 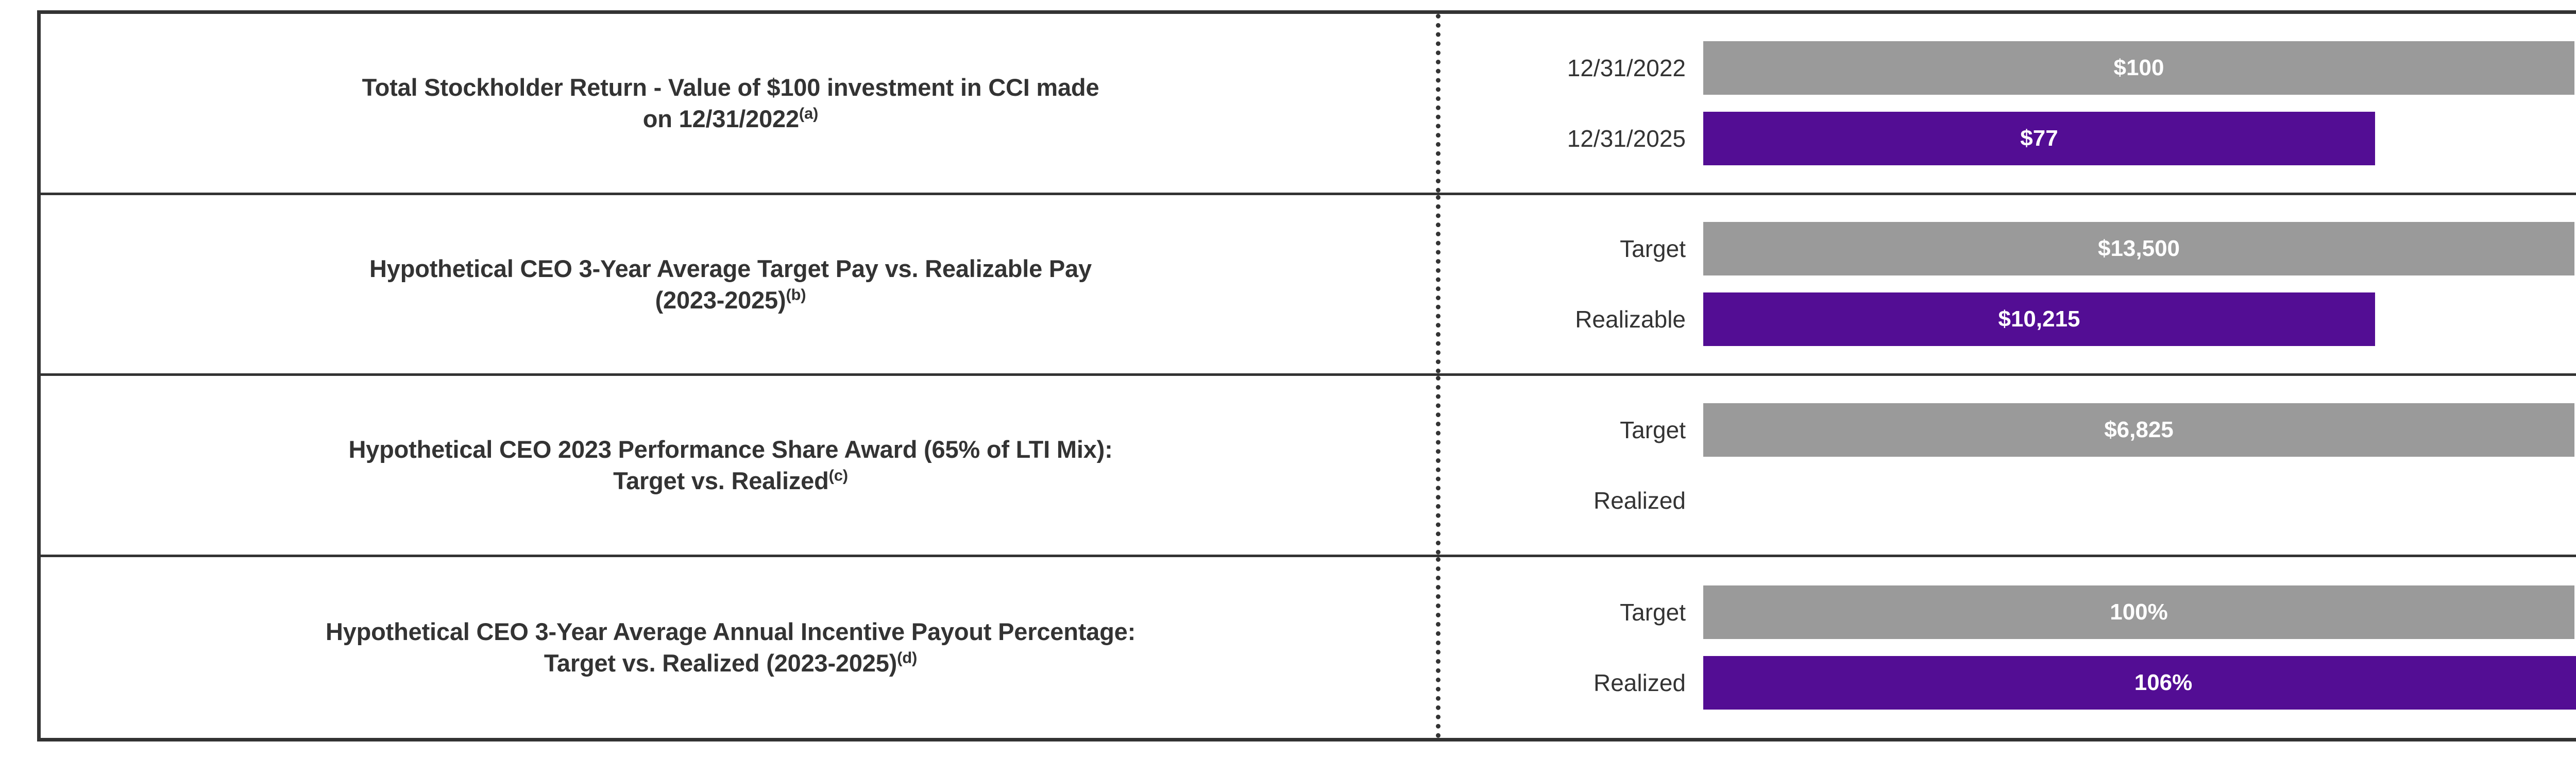 I want to click on actual-bar: 106%, so click(x=2139, y=683).